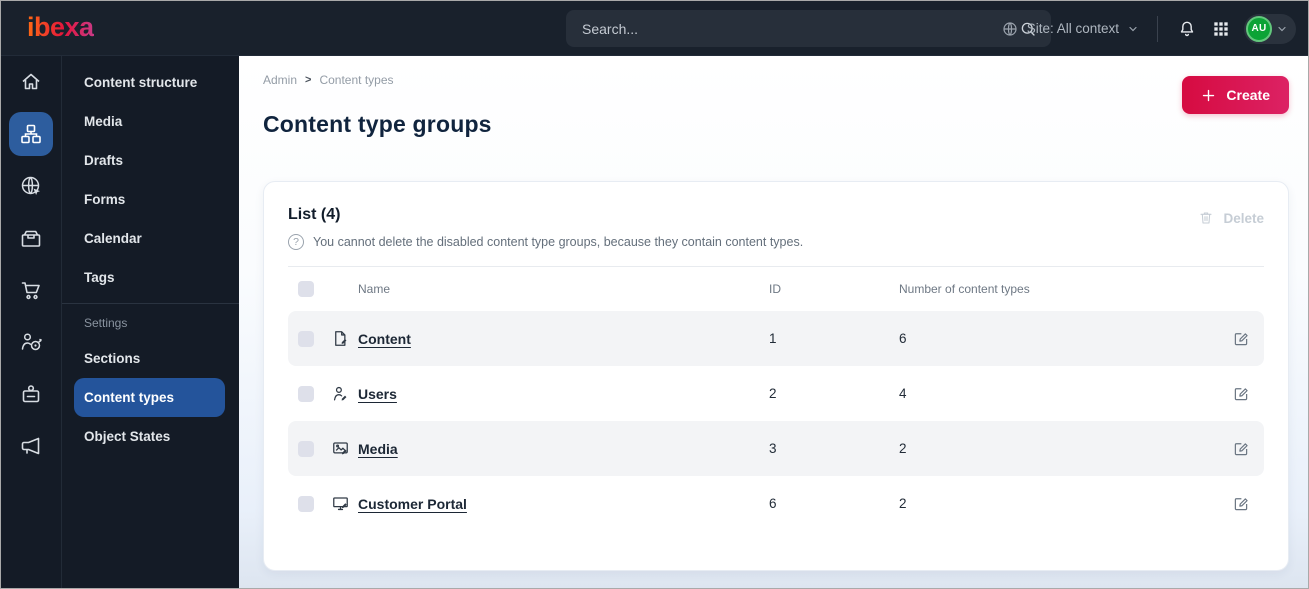  Describe the element at coordinates (964, 289) in the screenshot. I see `column-header-count: Number of content types` at that location.